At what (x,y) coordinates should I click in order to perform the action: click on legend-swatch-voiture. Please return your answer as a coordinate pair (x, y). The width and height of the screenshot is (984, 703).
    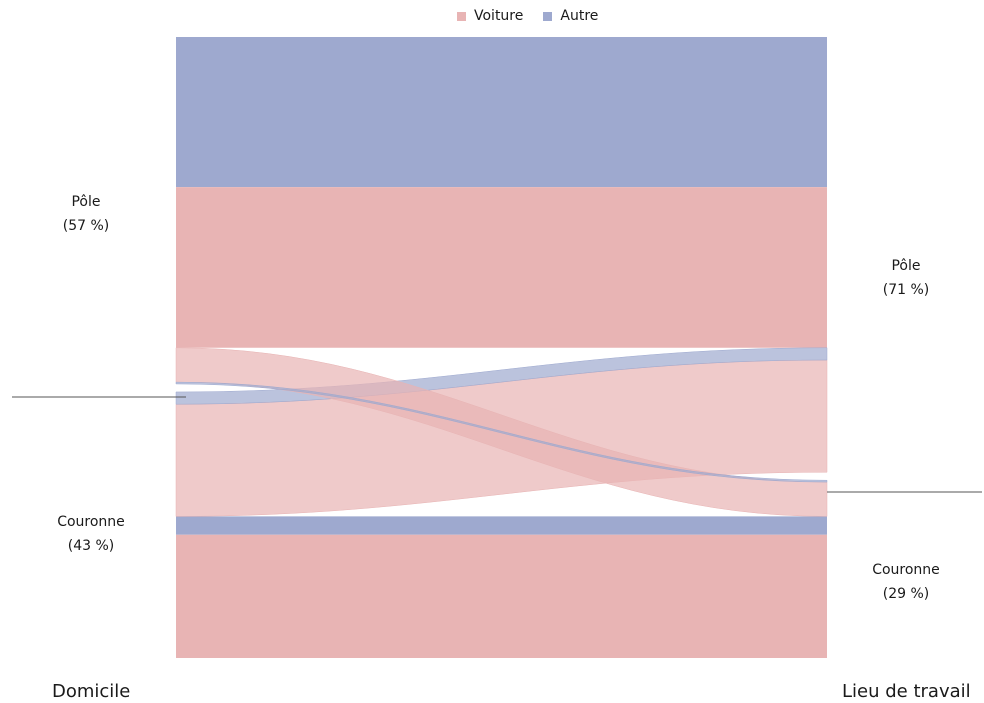
    Looking at the image, I should click on (461, 16).